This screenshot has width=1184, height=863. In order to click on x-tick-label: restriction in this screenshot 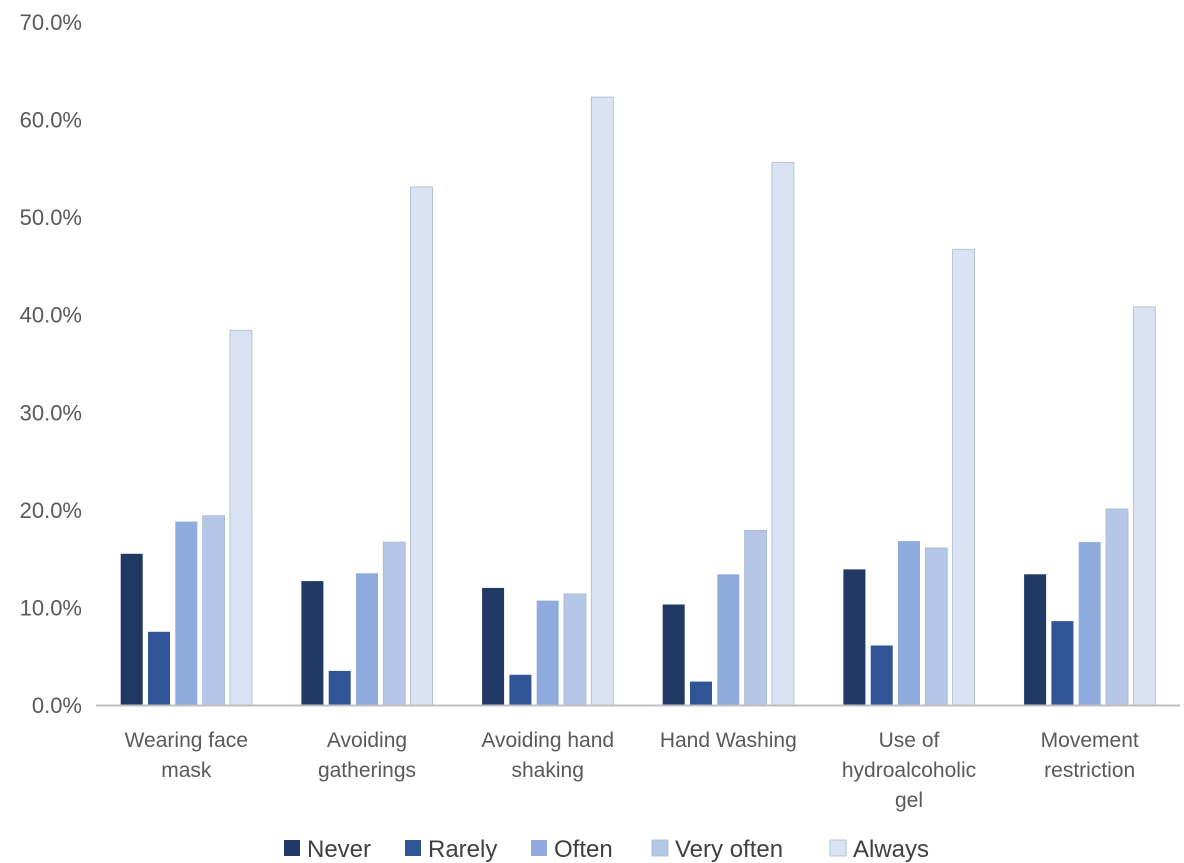, I will do `click(1089, 770)`.